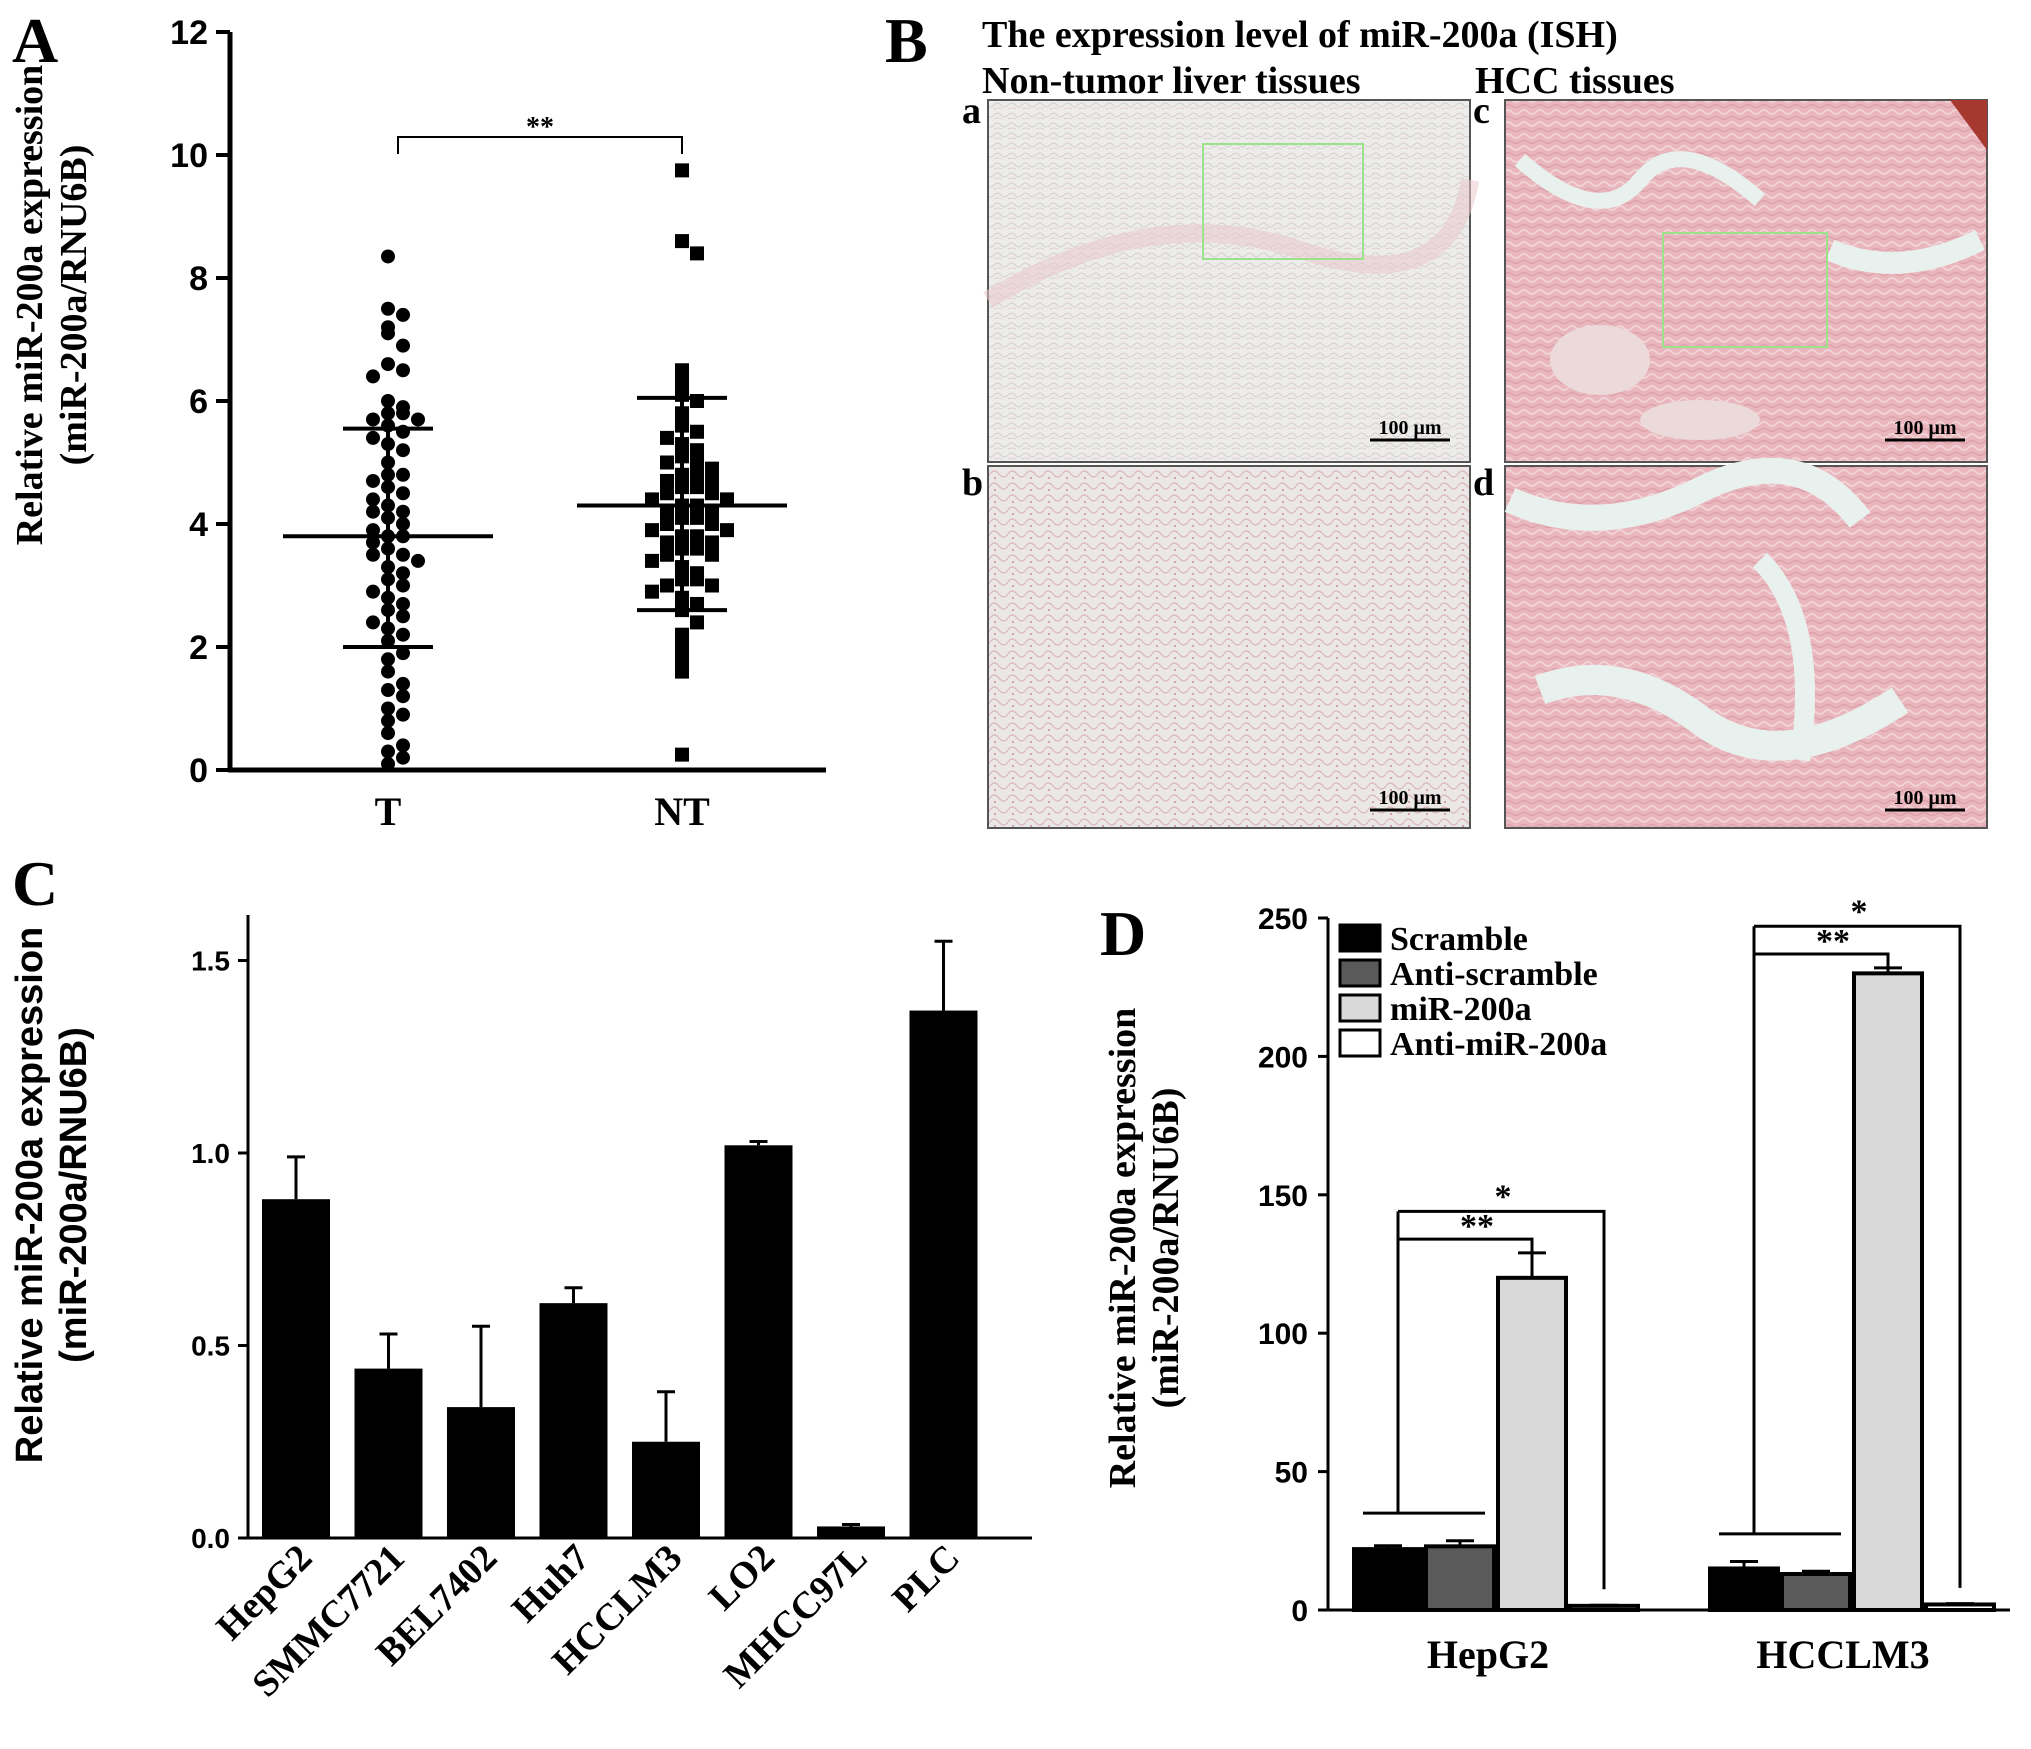  I want to click on micrograph-c: 100 μm, so click(1746, 281).